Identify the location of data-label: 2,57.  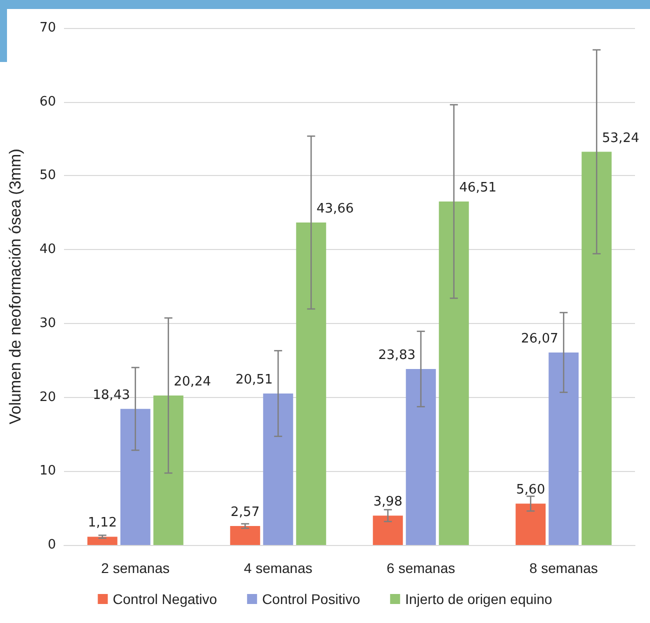
(245, 512).